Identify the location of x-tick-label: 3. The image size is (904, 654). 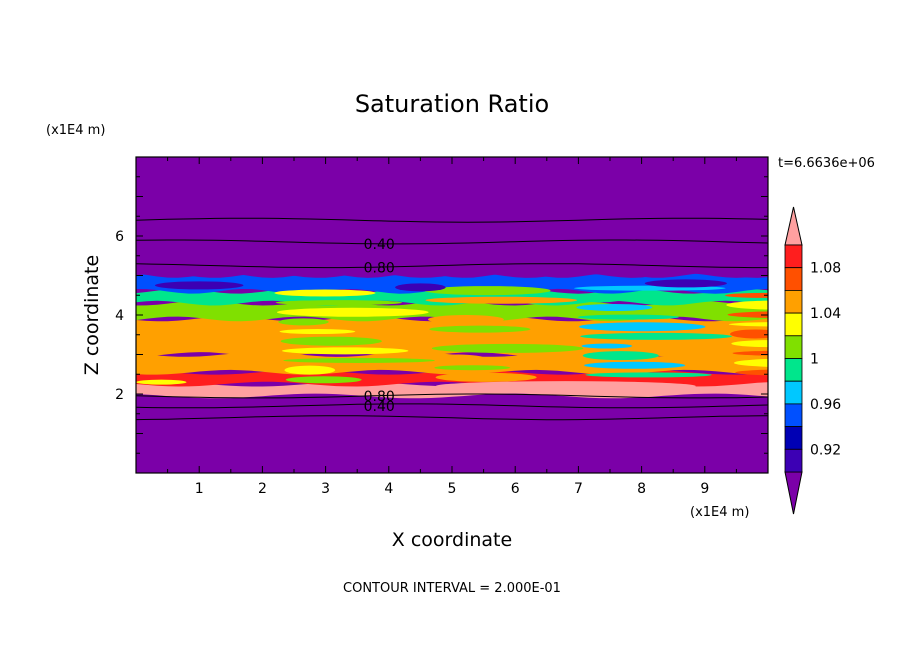
(325, 489).